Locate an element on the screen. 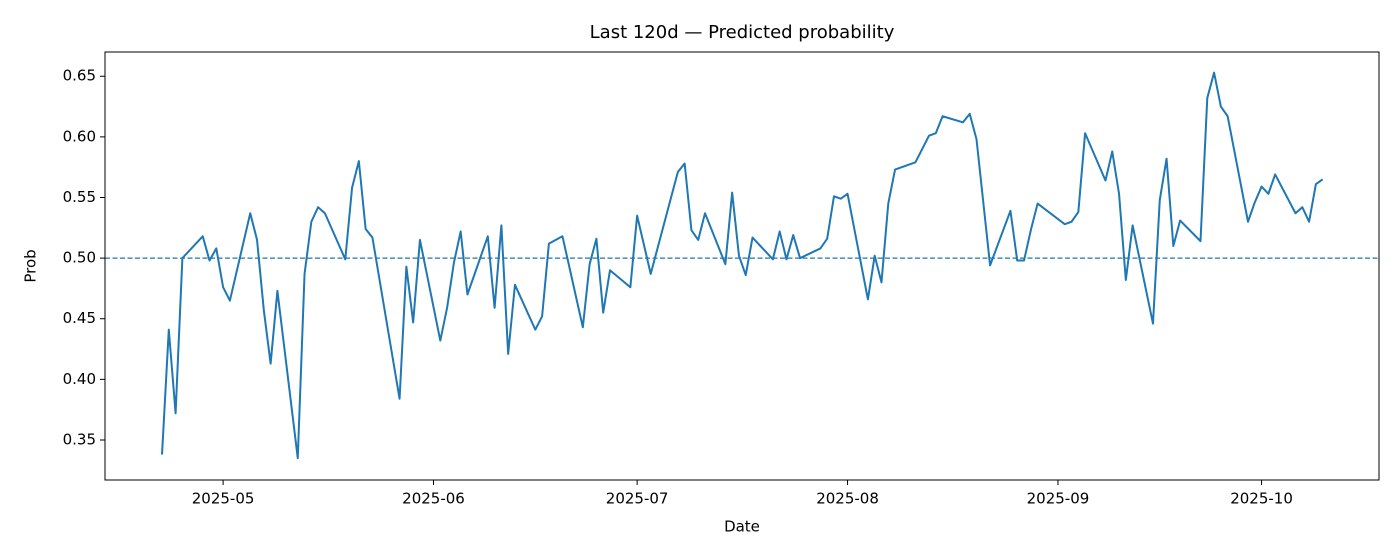  x-tick-label: 2025-08 is located at coordinates (847, 499).